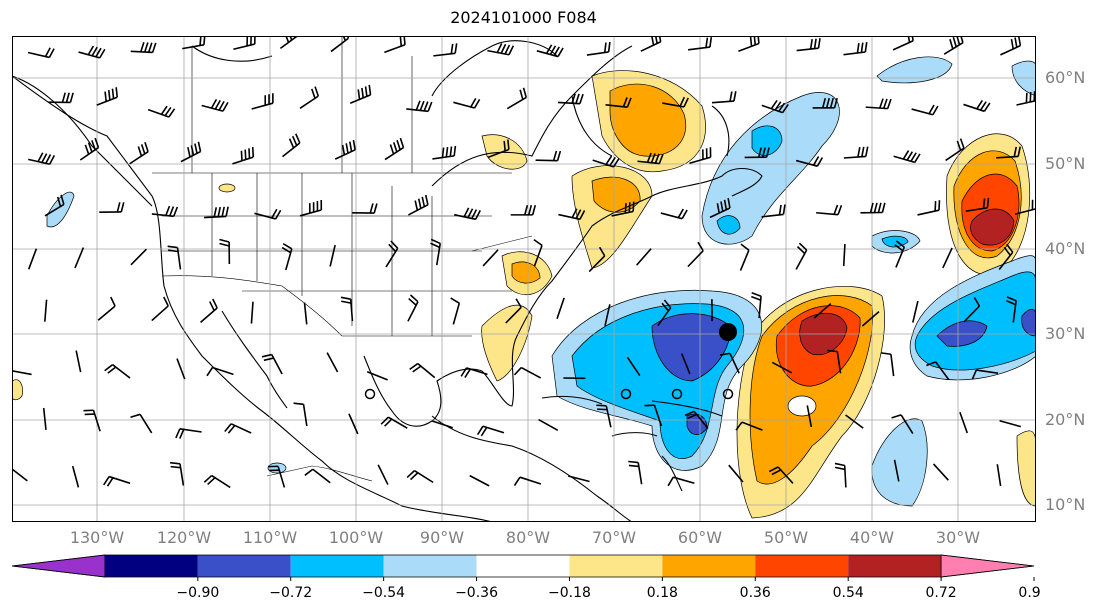 The height and width of the screenshot is (615, 1105). What do you see at coordinates (476, 593) in the screenshot?
I see `colorbar-tick-label: −0.36` at bounding box center [476, 593].